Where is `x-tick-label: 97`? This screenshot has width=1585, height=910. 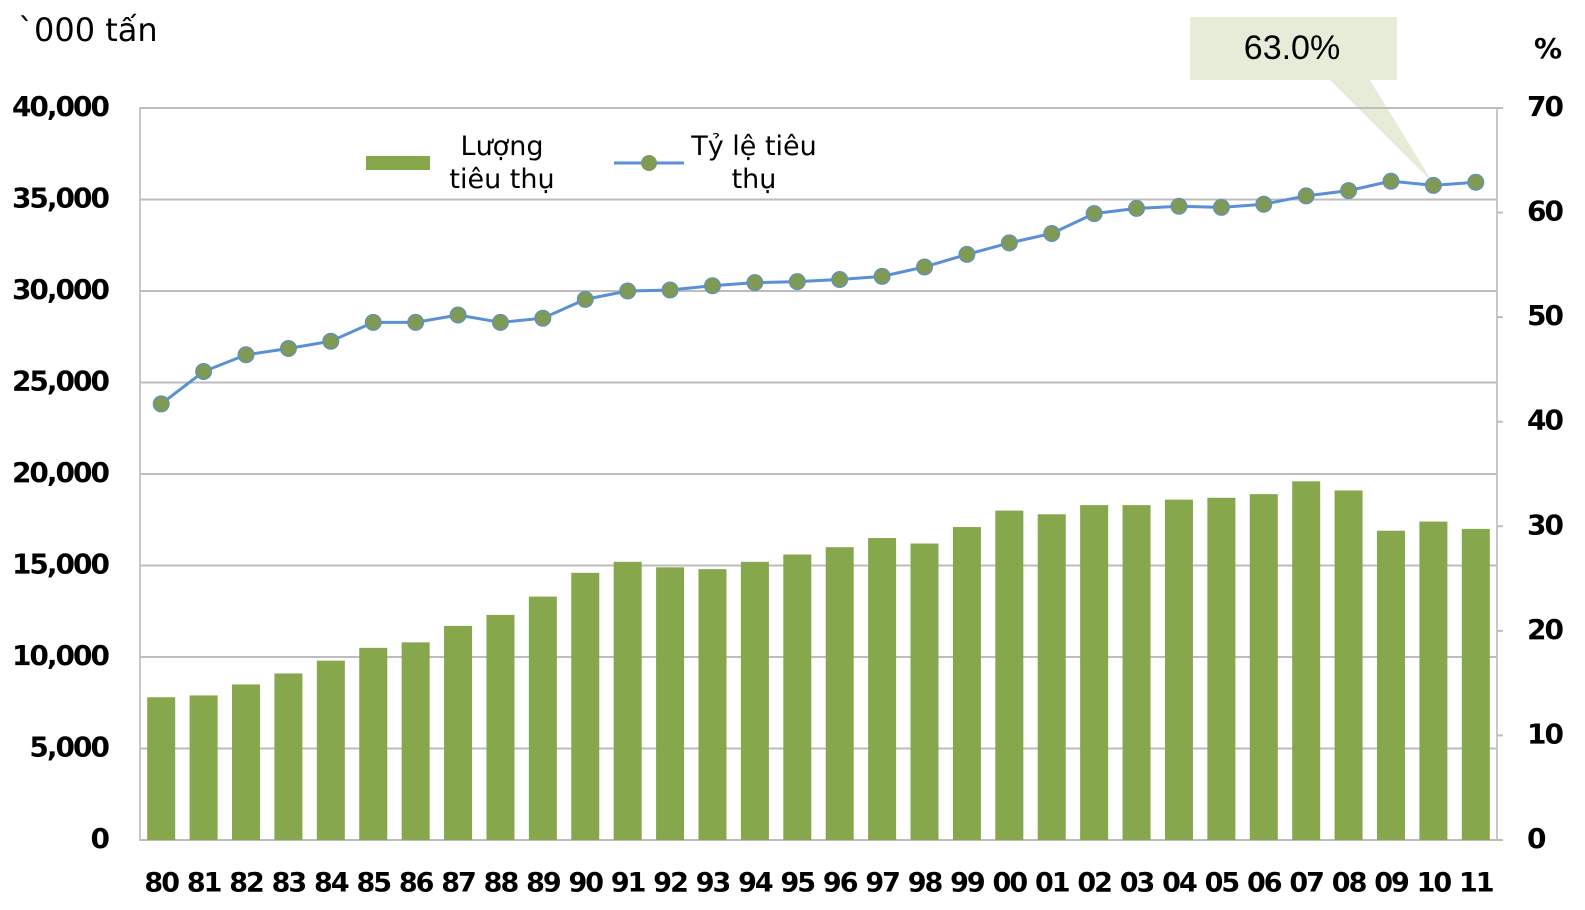
x-tick-label: 97 is located at coordinates (882, 883).